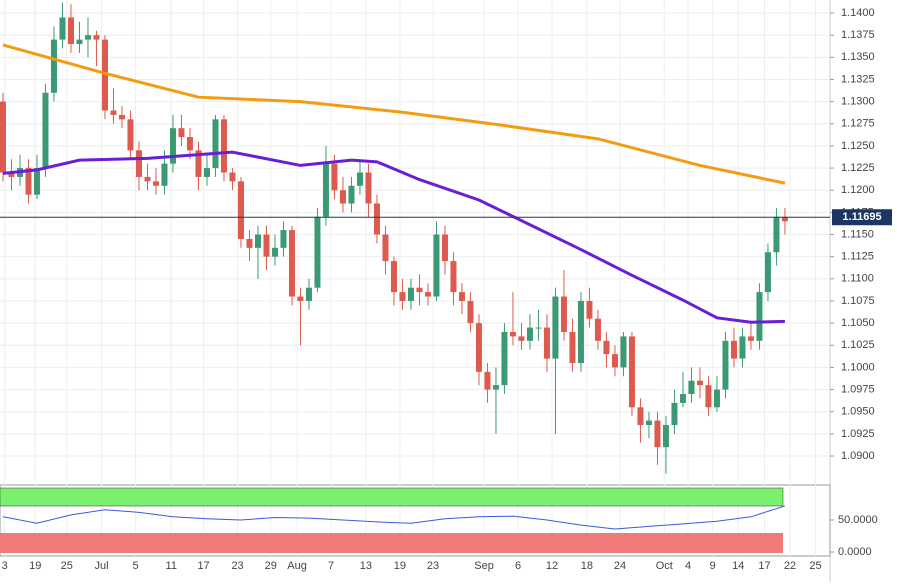 This screenshot has height=587, width=897. I want to click on x-tick-label: 14, so click(738, 566).